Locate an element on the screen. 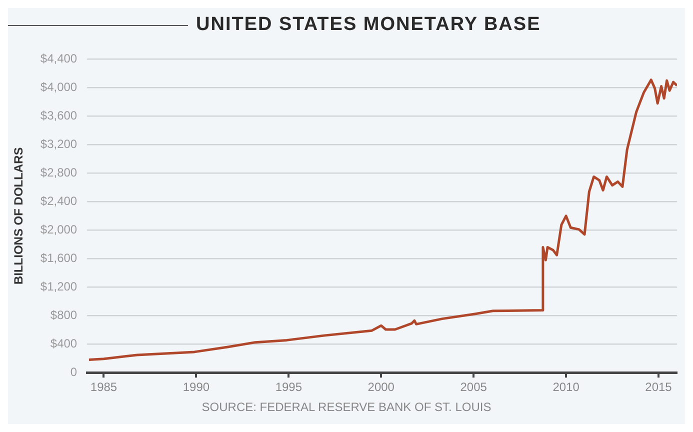 The height and width of the screenshot is (432, 693). y-tick-label: $1,600 is located at coordinates (59, 257).